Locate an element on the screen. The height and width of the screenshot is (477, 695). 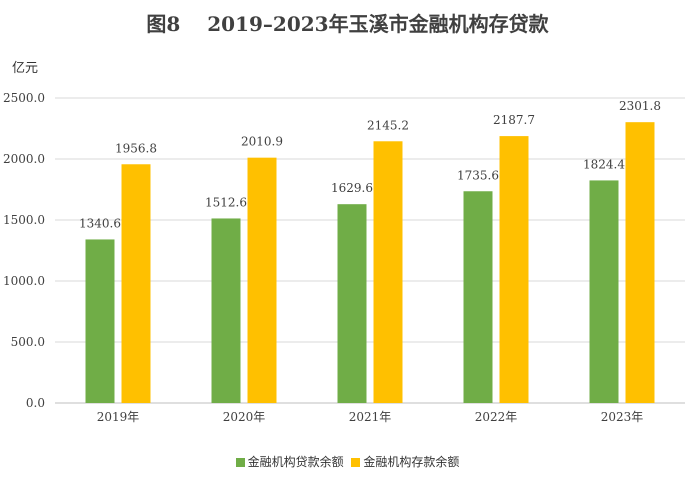
legend-item-loans: 金融机构贷款余额 is located at coordinates (289, 461).